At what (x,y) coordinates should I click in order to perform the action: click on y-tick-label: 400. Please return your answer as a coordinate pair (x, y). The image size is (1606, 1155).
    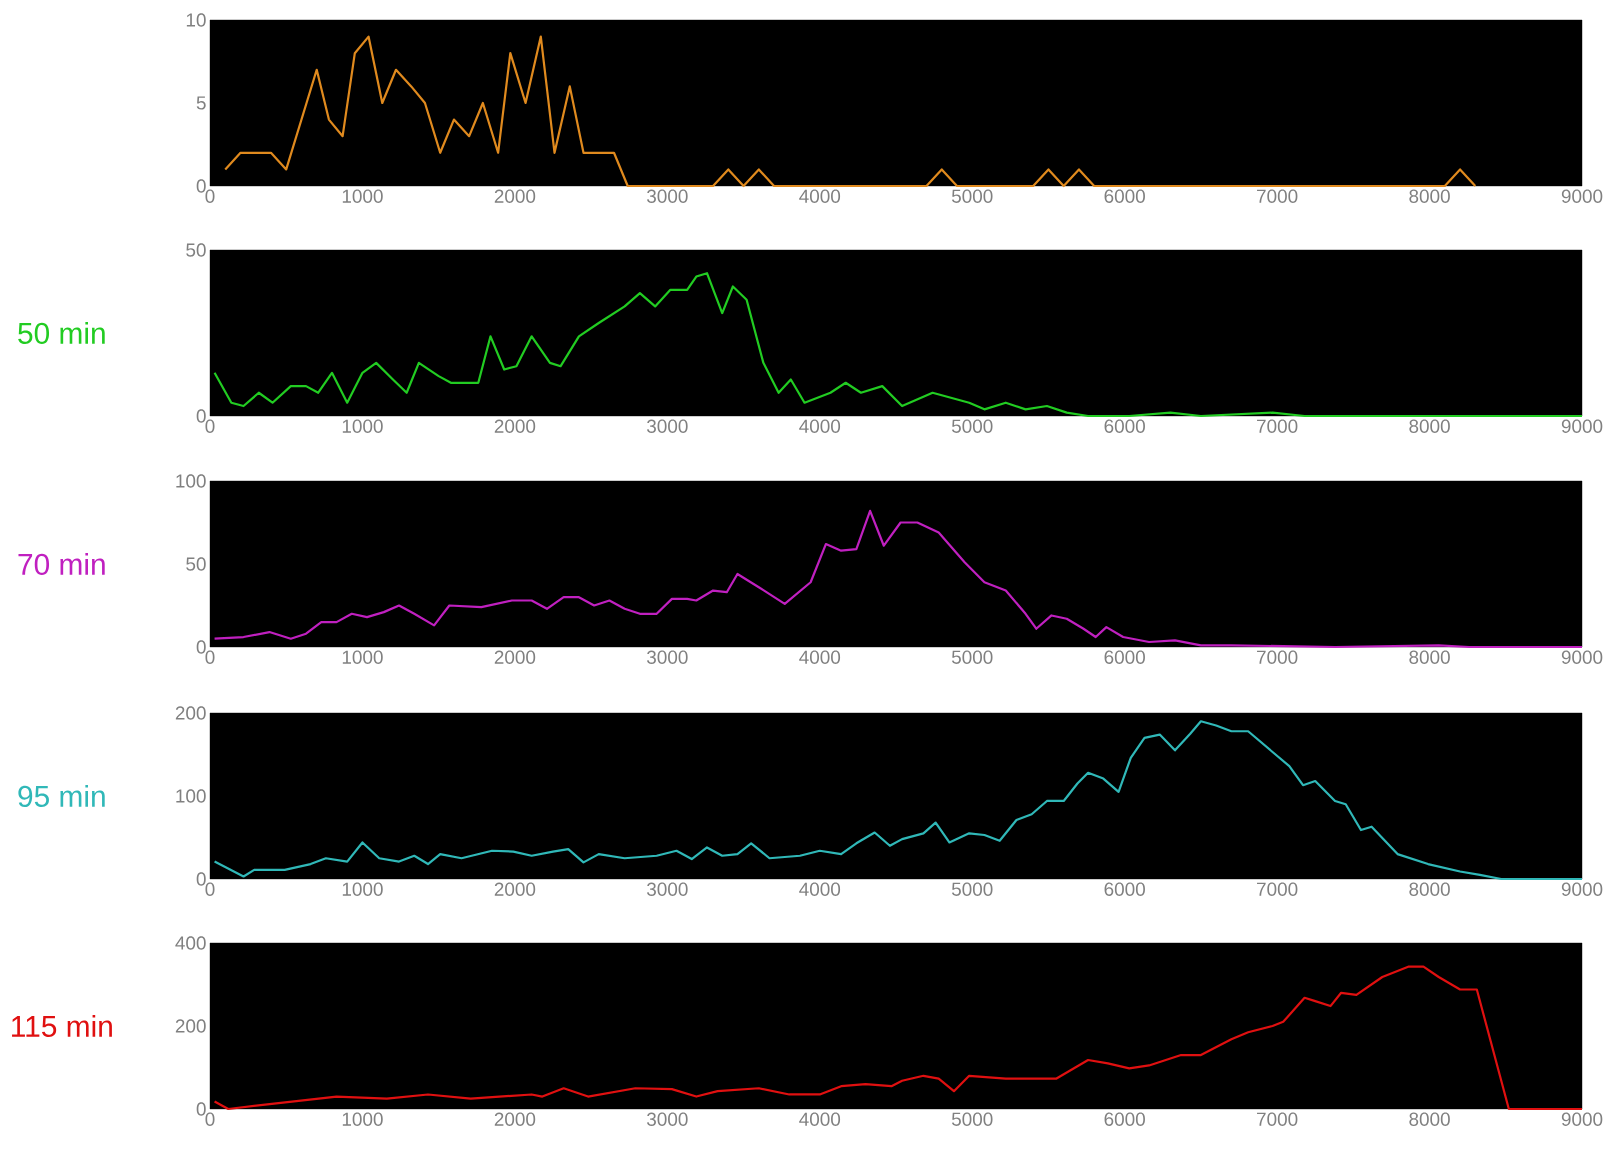
    Looking at the image, I should click on (190, 943).